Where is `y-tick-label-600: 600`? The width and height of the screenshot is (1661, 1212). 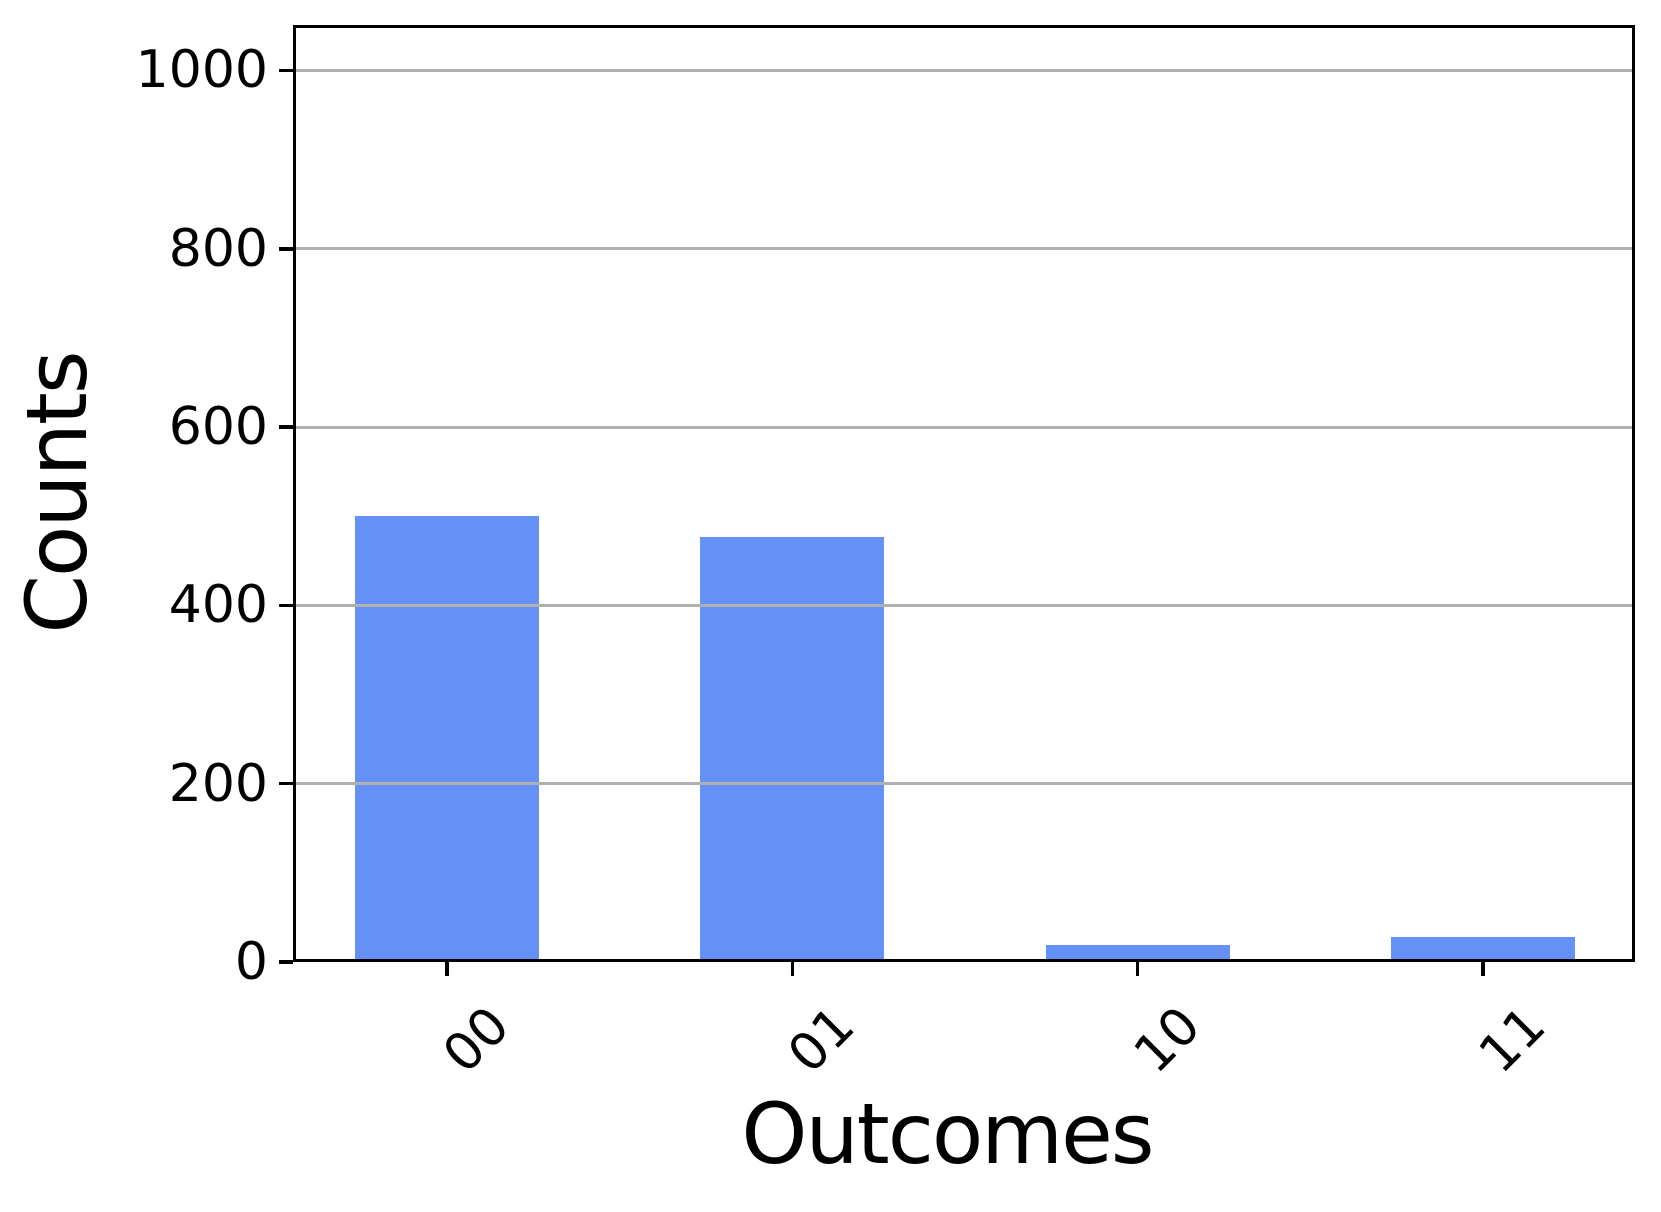 y-tick-label-600: 600 is located at coordinates (218, 427).